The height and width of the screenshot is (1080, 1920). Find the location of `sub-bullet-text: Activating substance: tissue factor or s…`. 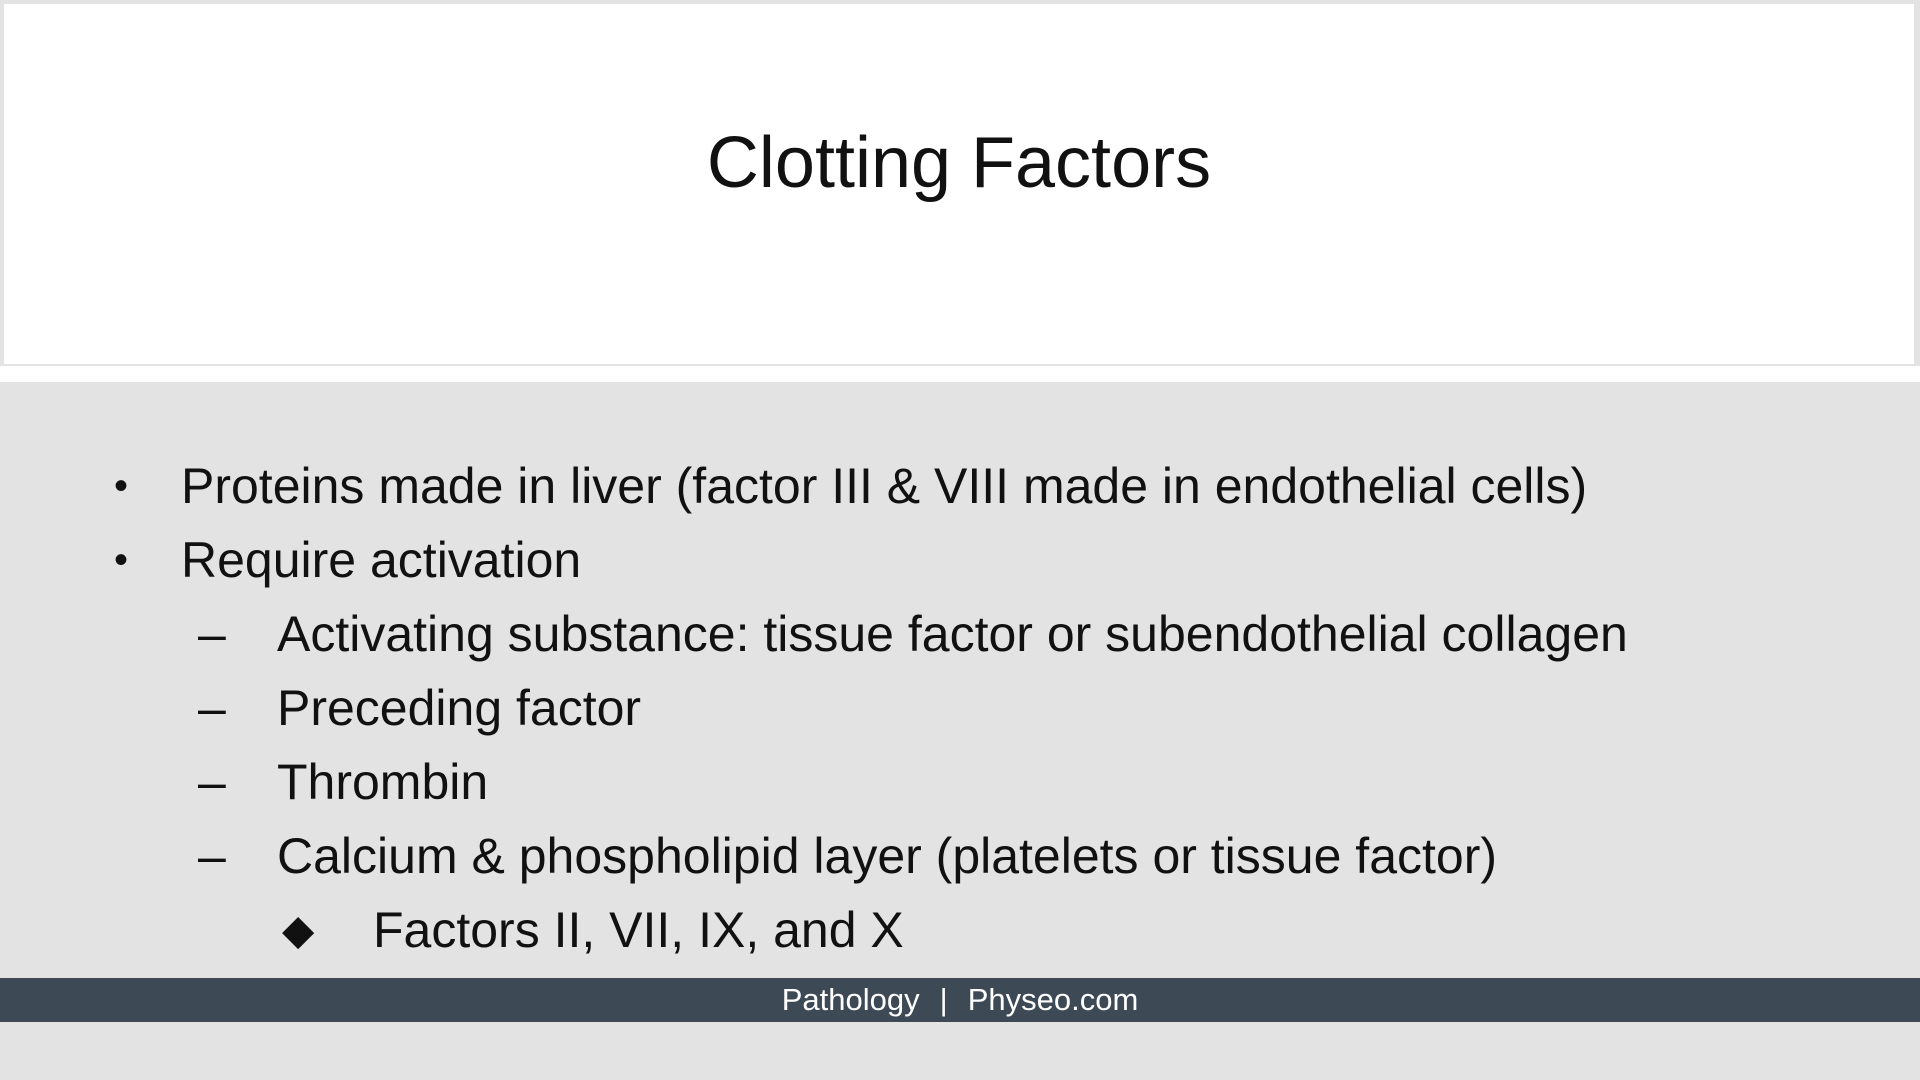

sub-bullet-text: Activating substance: tissue factor or s… is located at coordinates (952, 634).